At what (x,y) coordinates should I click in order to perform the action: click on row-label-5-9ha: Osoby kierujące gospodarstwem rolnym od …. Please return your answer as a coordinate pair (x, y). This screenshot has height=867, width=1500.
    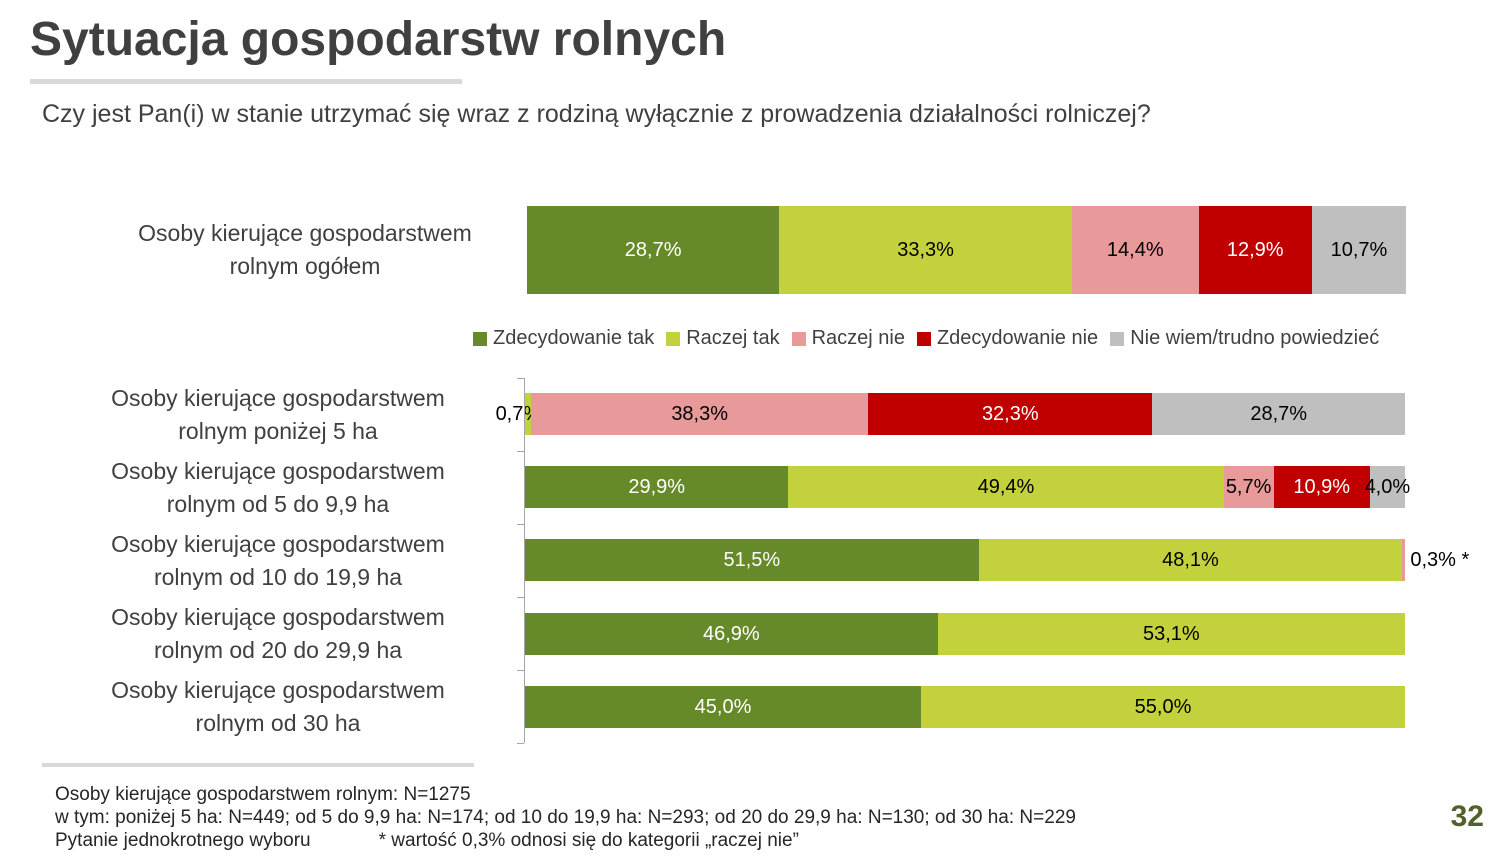
    Looking at the image, I should click on (278, 488).